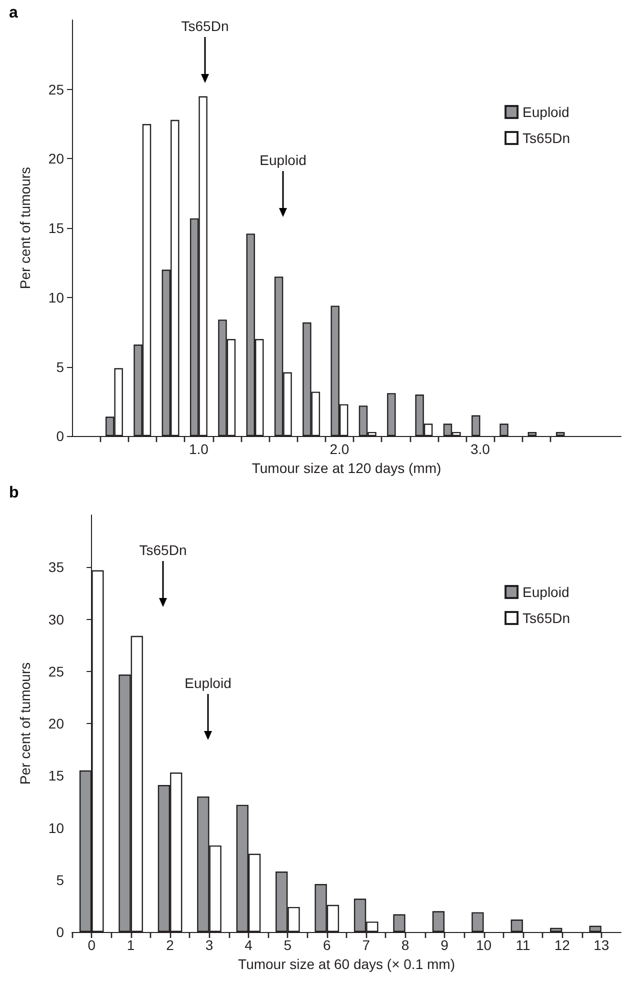  Describe the element at coordinates (340, 449) in the screenshot. I see `x-tick-label: 2.0` at that location.